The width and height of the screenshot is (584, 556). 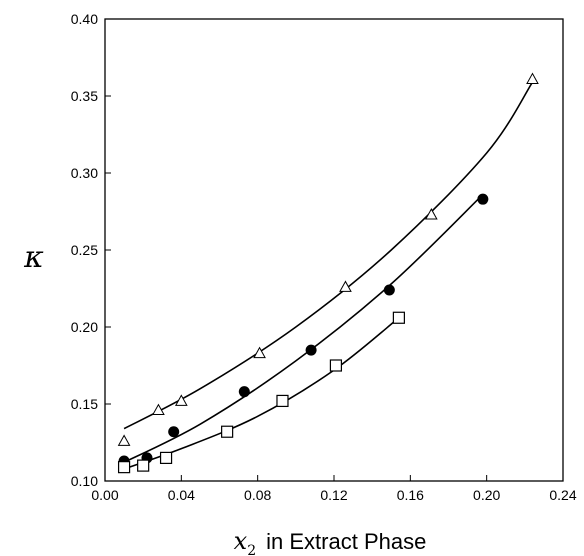 What do you see at coordinates (241, 541) in the screenshot?
I see `x-axis-label-symbol: x` at bounding box center [241, 541].